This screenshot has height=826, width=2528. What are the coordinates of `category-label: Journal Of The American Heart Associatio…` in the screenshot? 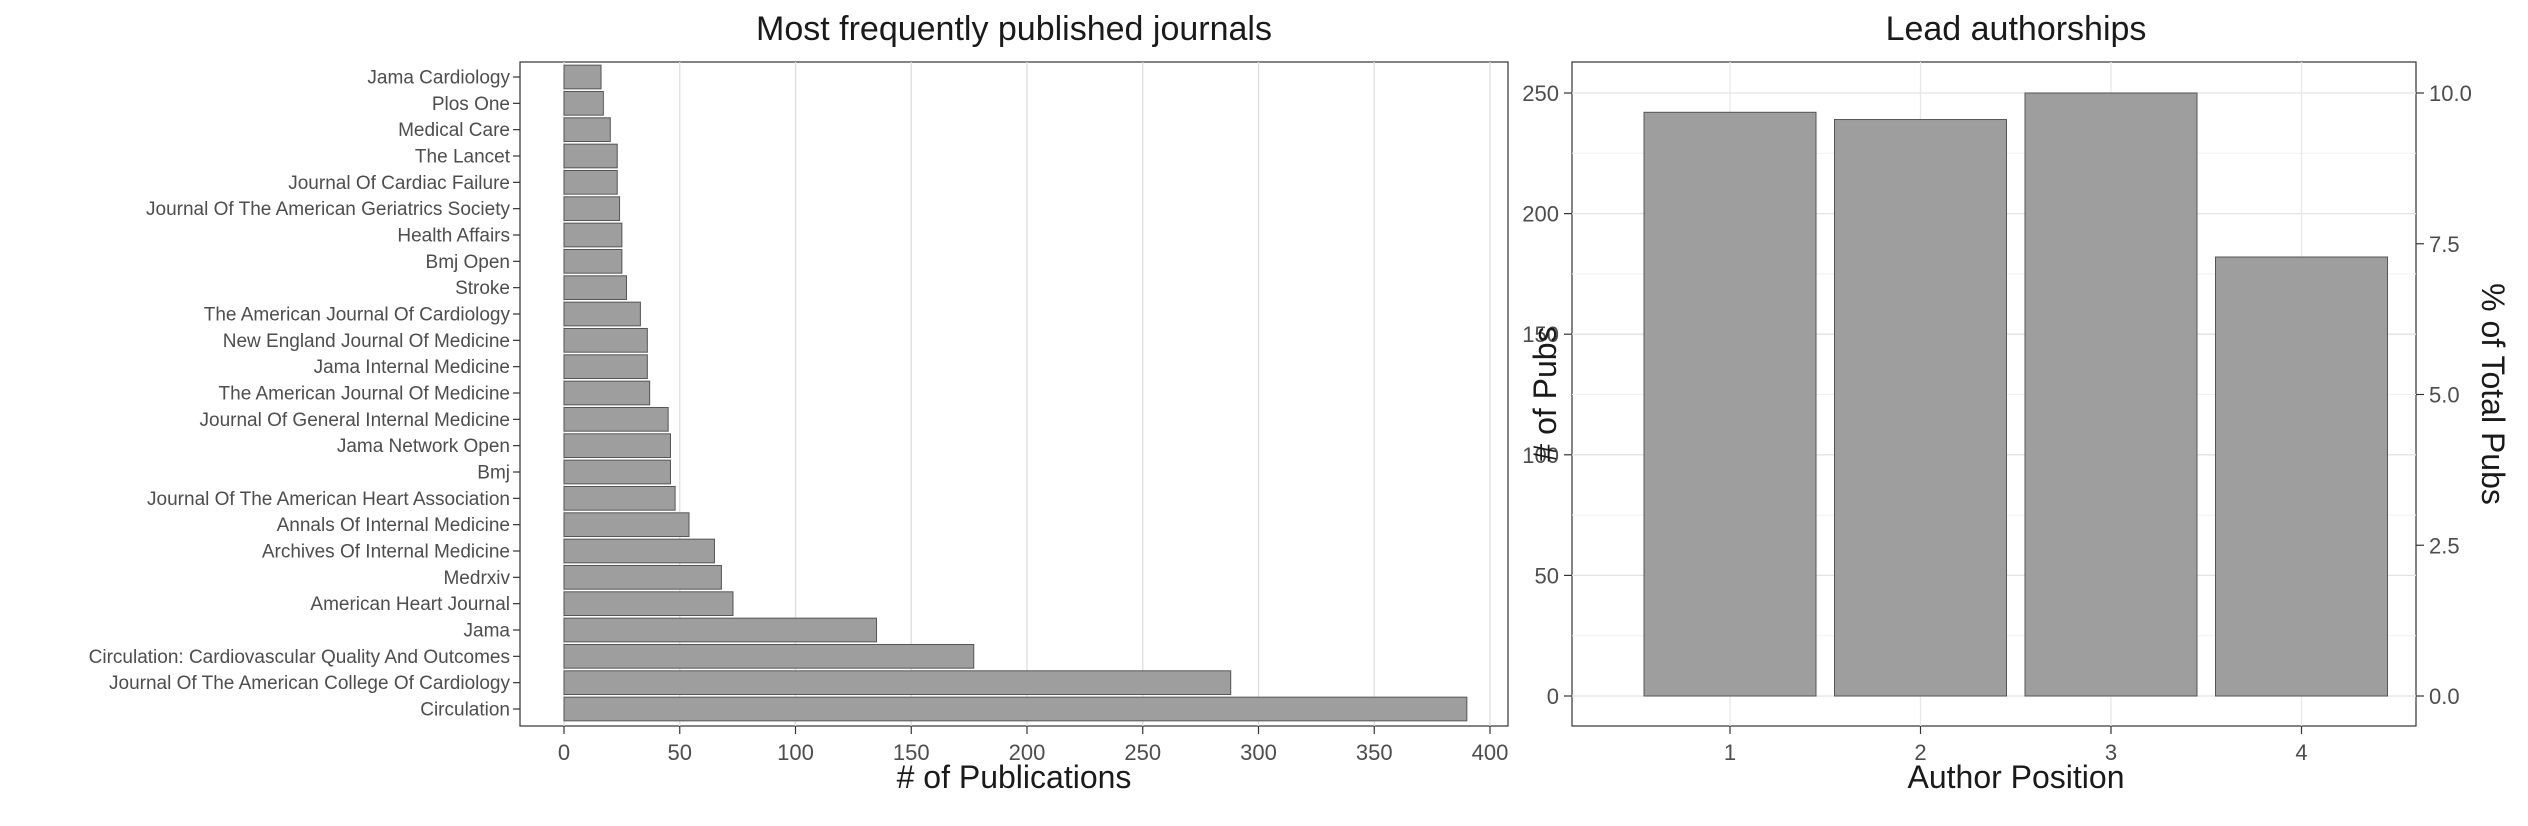 It's located at (328, 499).